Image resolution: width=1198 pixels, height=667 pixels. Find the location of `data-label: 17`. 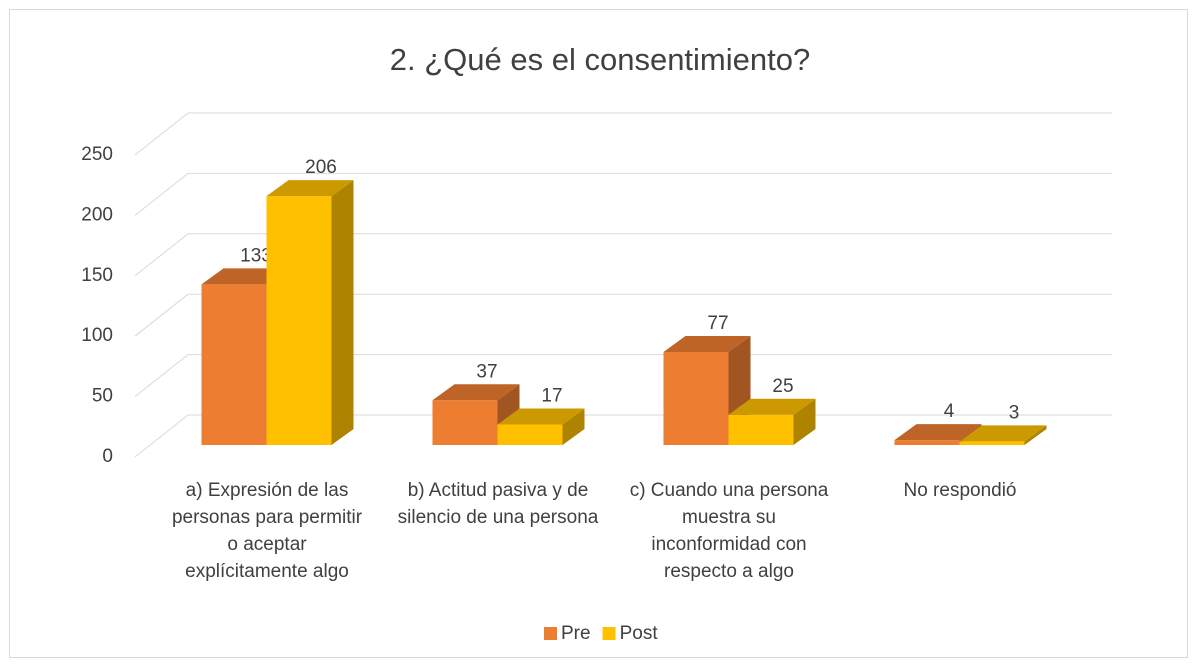

data-label: 17 is located at coordinates (551, 395).